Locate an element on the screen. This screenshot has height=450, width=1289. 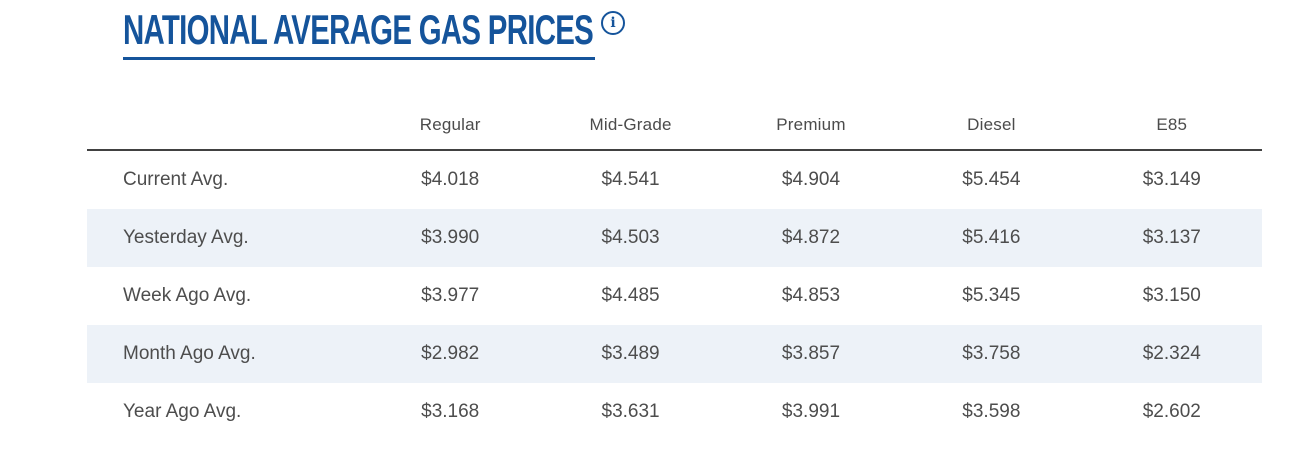
title-underline is located at coordinates (359, 58).